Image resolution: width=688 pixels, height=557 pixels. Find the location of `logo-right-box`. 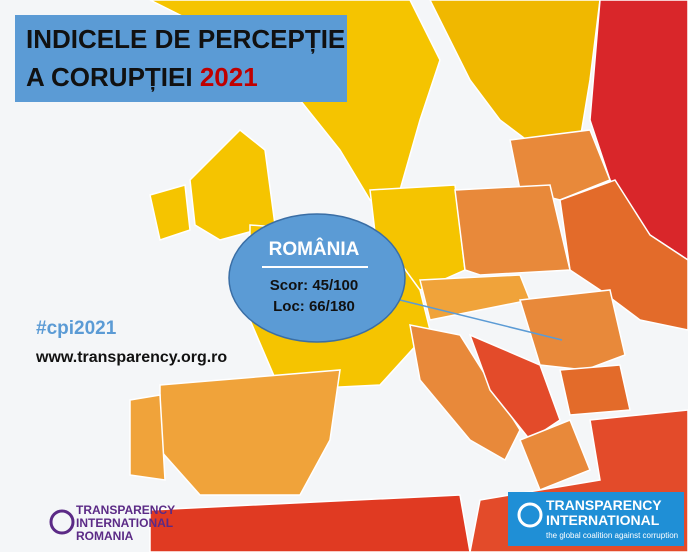

logo-right-box is located at coordinates (596, 519).